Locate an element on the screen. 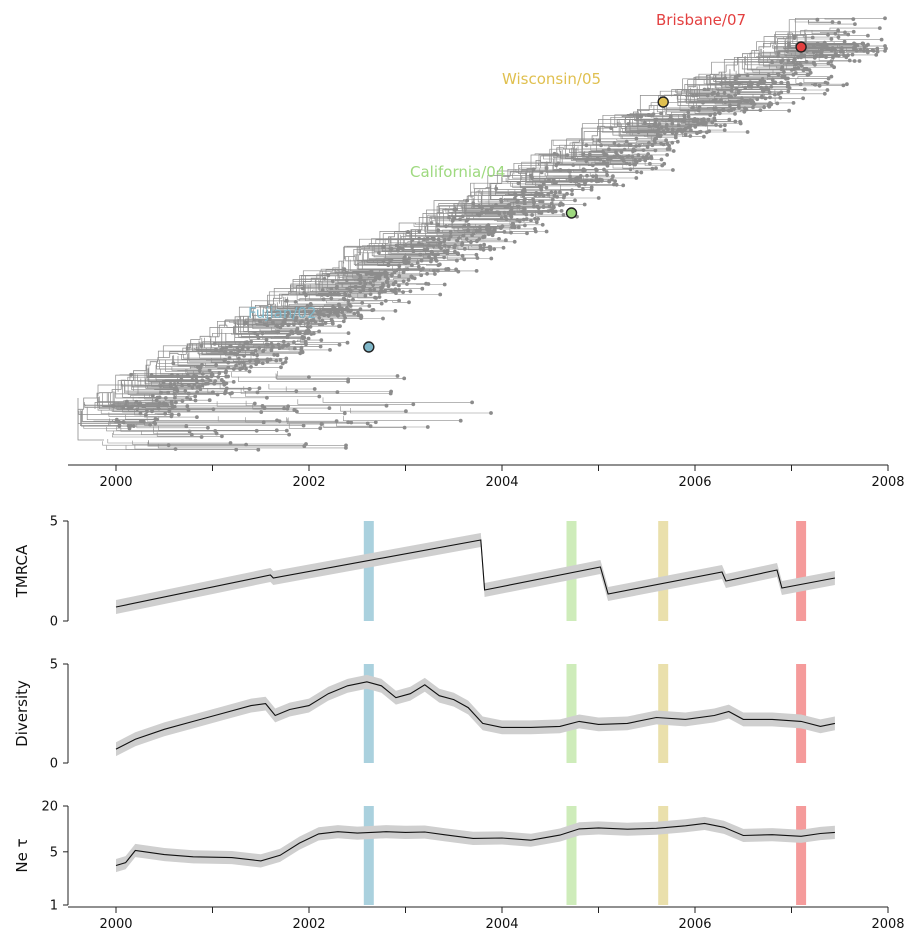 The height and width of the screenshot is (931, 904). highlight-bar is located at coordinates (801, 571).